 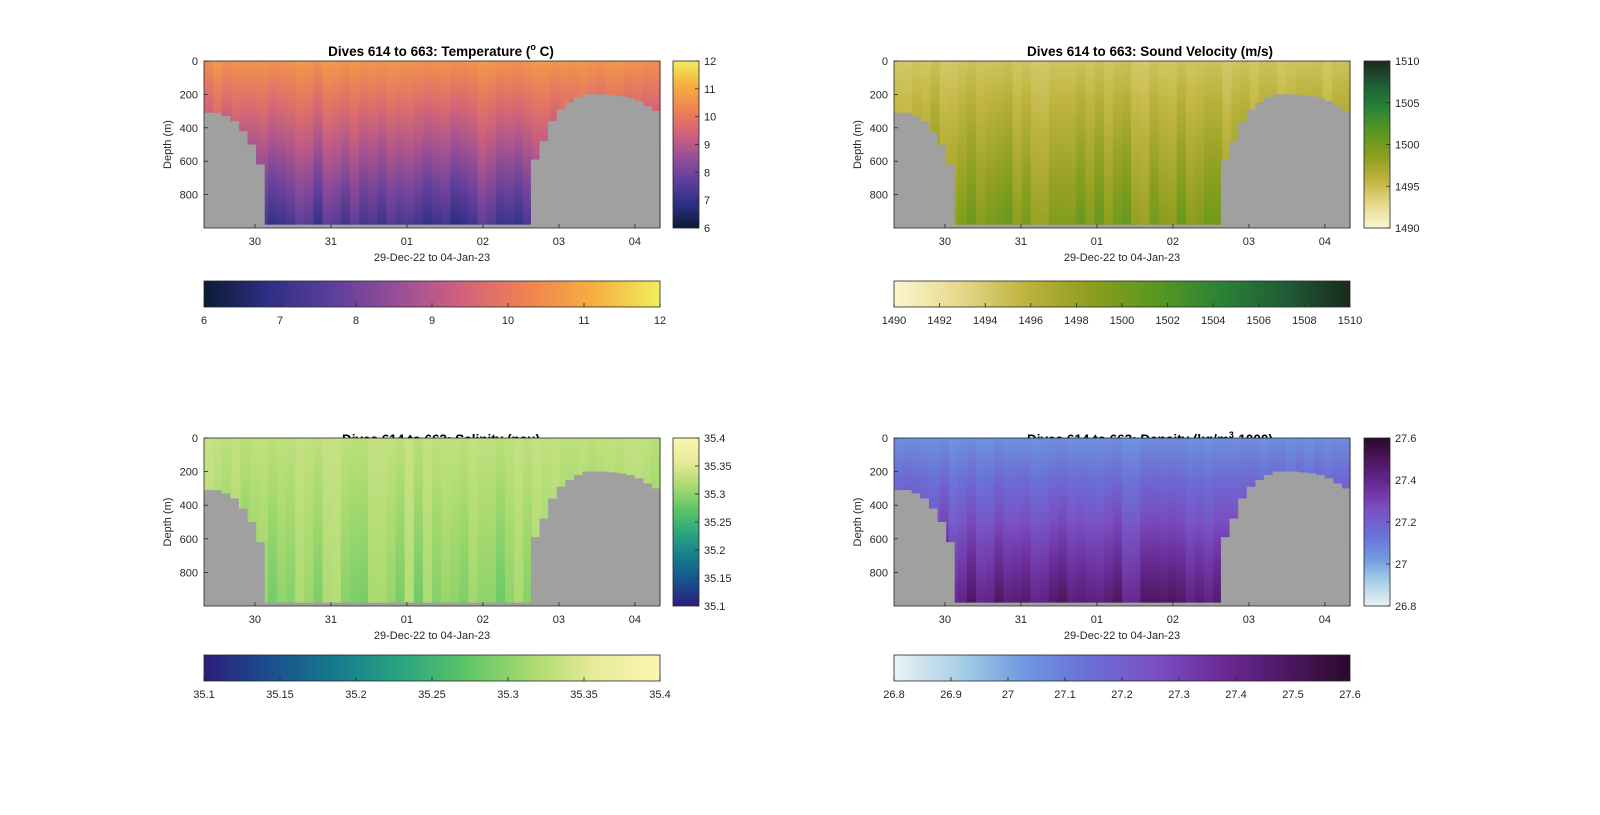 I want to click on temperature-title: Dives 614 to 663: Temperature (o C), so click(x=441, y=50).